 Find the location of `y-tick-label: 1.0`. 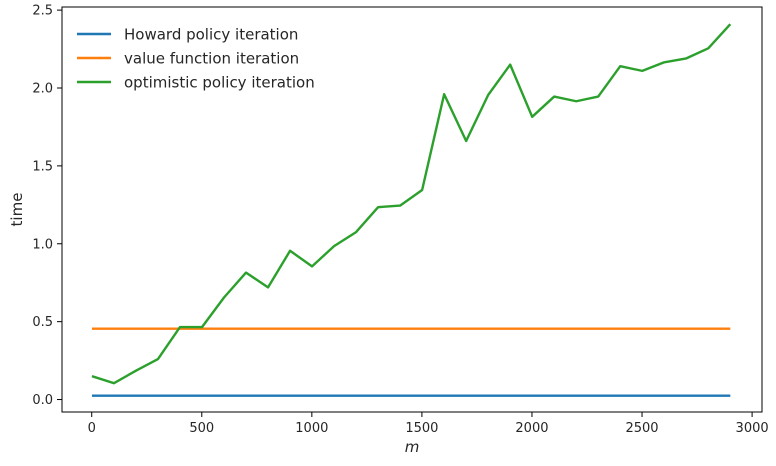

y-tick-label: 1.0 is located at coordinates (42, 244).